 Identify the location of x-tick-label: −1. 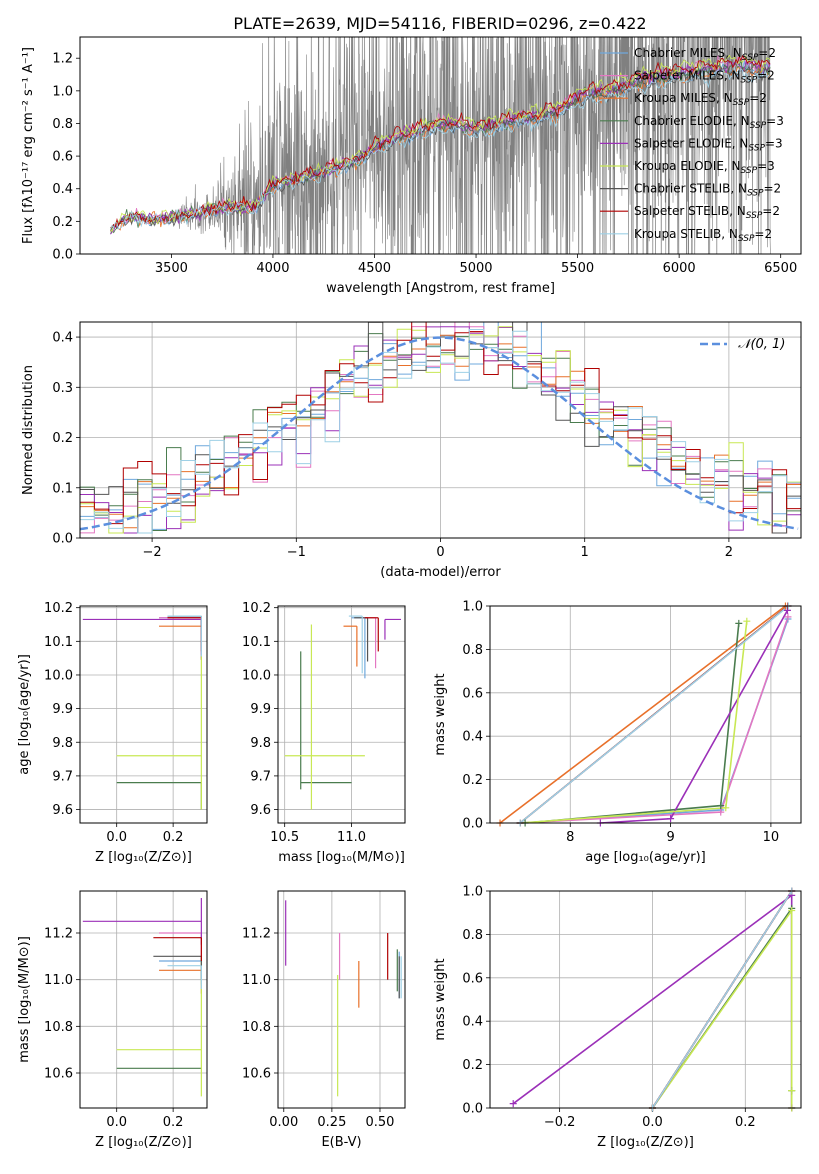
(296, 552).